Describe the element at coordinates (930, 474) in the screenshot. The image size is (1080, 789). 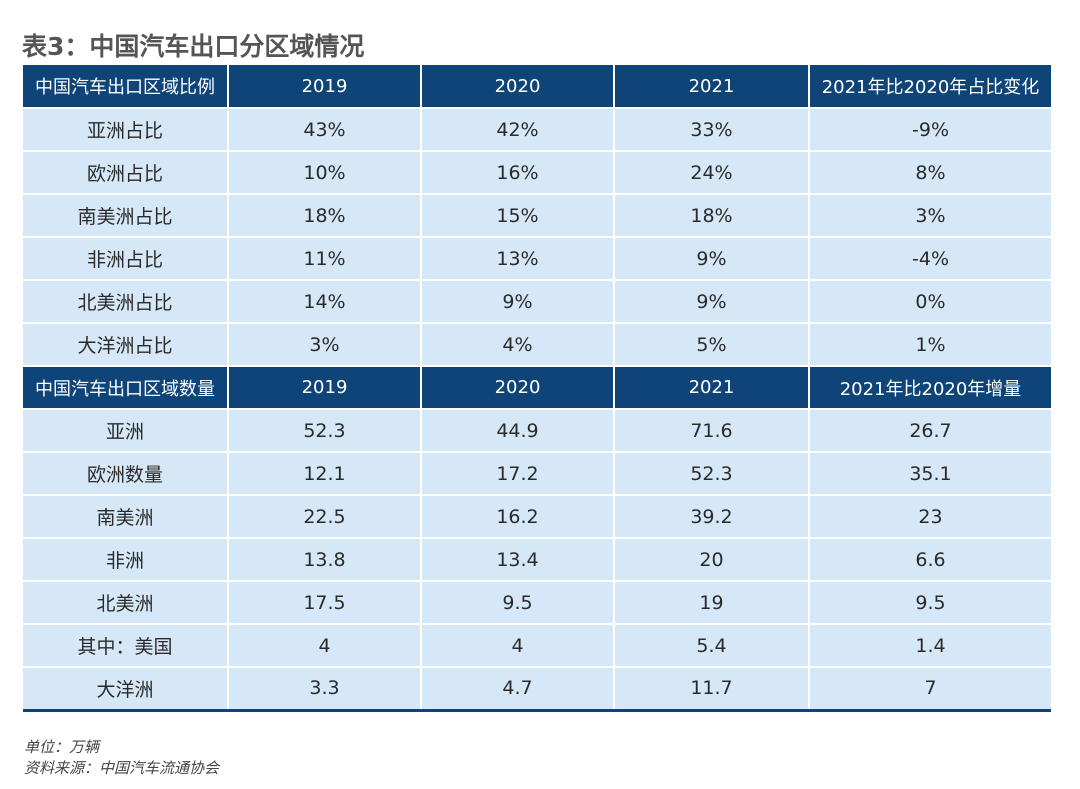
I see `table-cell: 35.1` at that location.